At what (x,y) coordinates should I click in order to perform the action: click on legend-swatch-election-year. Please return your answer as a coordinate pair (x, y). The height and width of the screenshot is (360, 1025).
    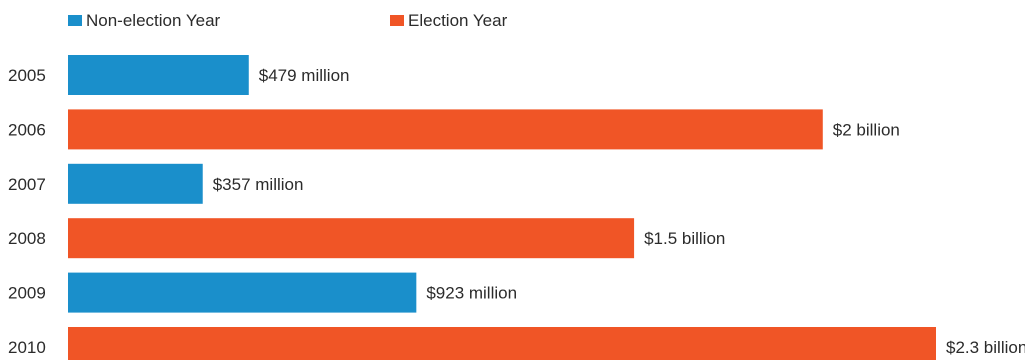
    Looking at the image, I should click on (397, 20).